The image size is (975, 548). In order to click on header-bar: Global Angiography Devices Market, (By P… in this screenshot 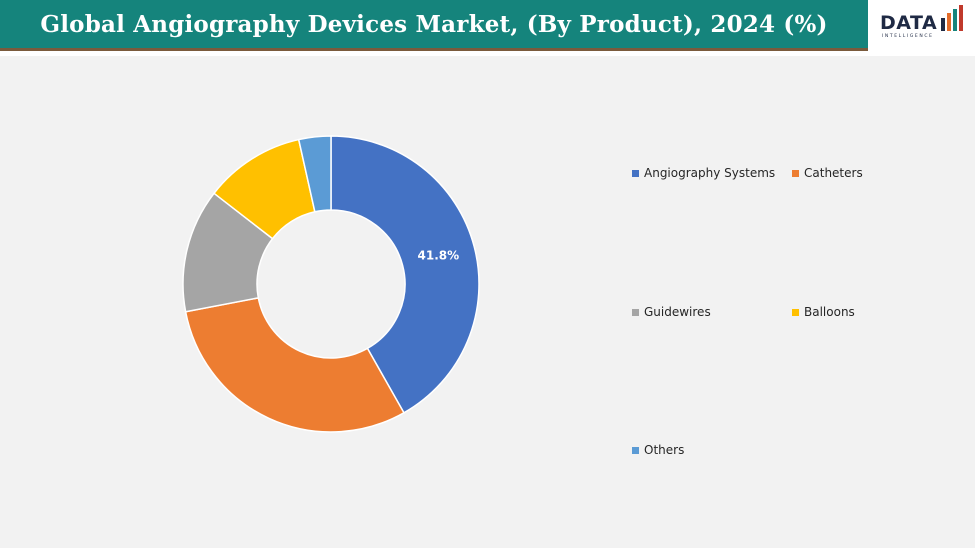, I will do `click(434, 24)`.